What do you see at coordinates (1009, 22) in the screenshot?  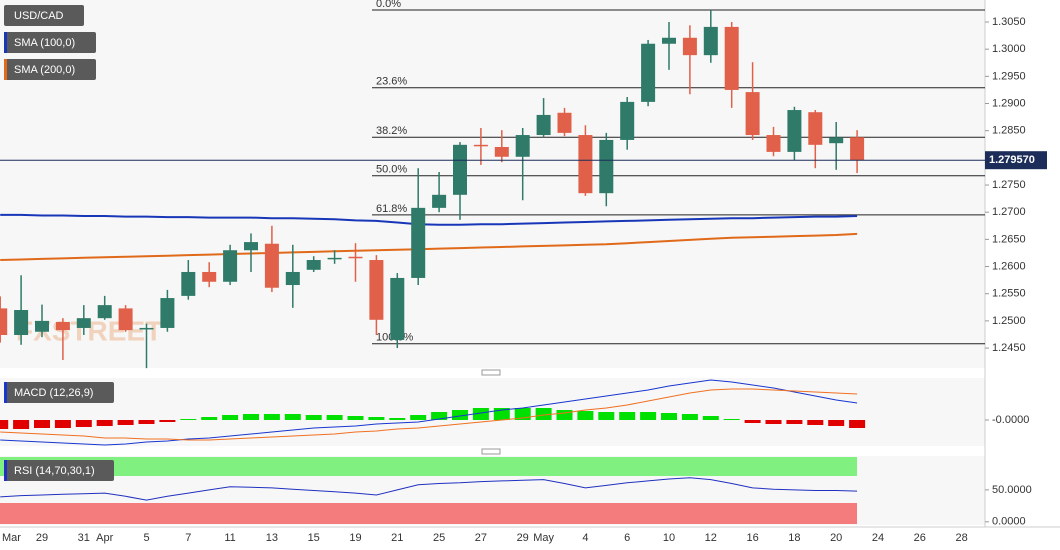 I see `y-tick-label: 1.3050` at bounding box center [1009, 22].